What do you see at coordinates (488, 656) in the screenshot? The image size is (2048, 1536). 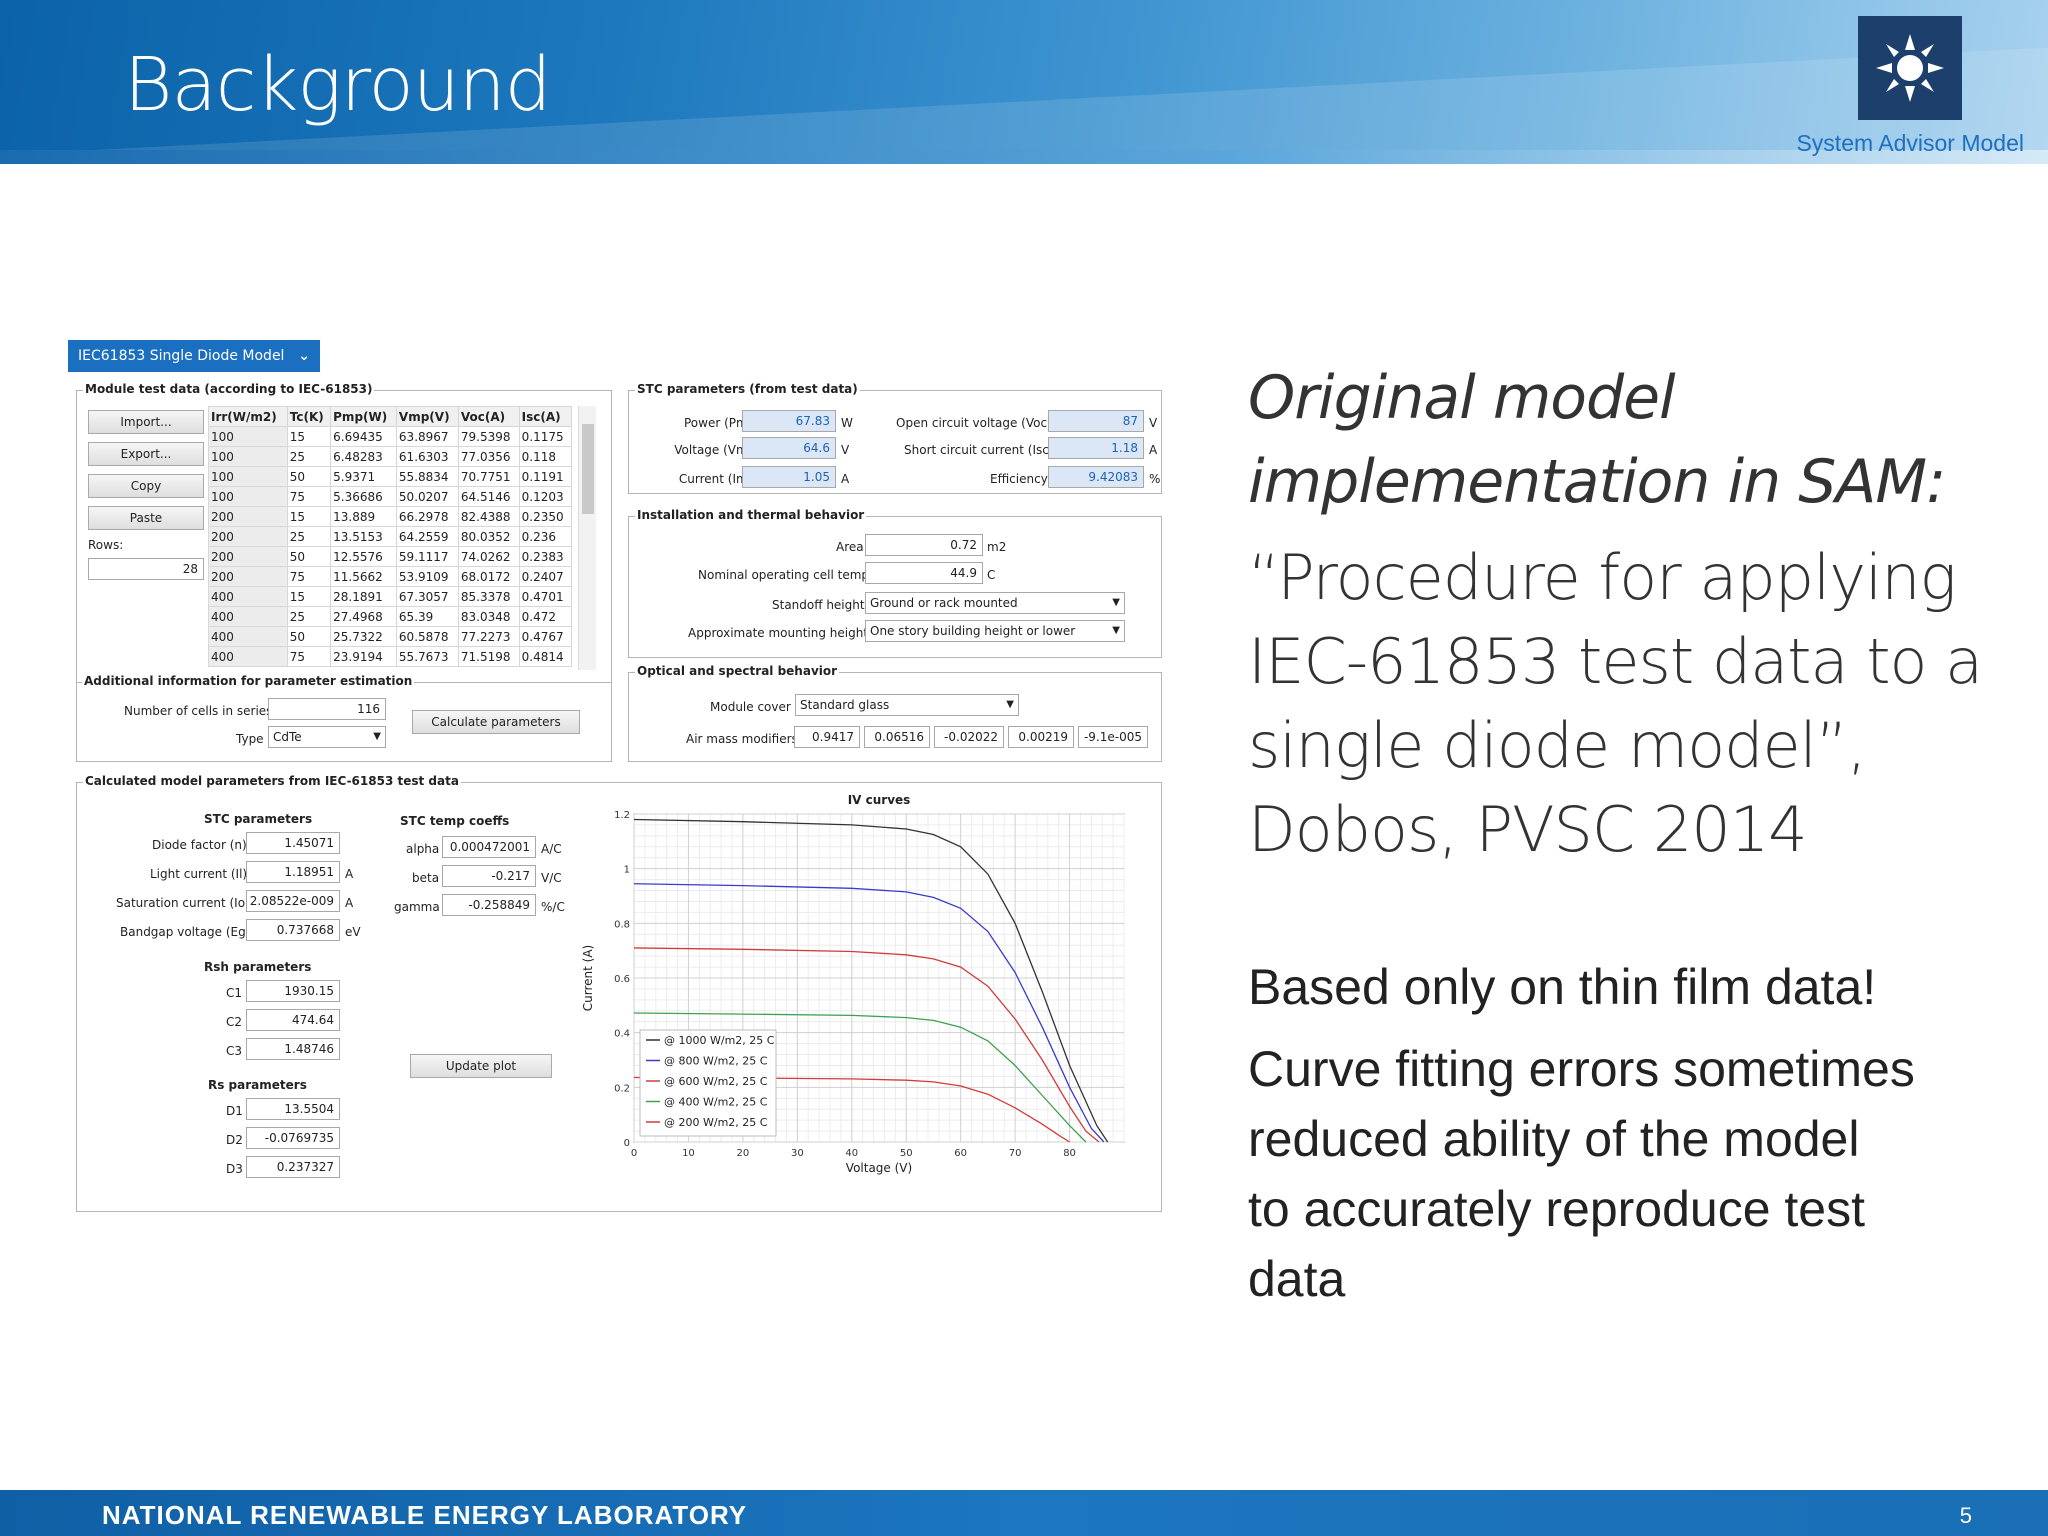 I see `table-cell: 71.5198` at bounding box center [488, 656].